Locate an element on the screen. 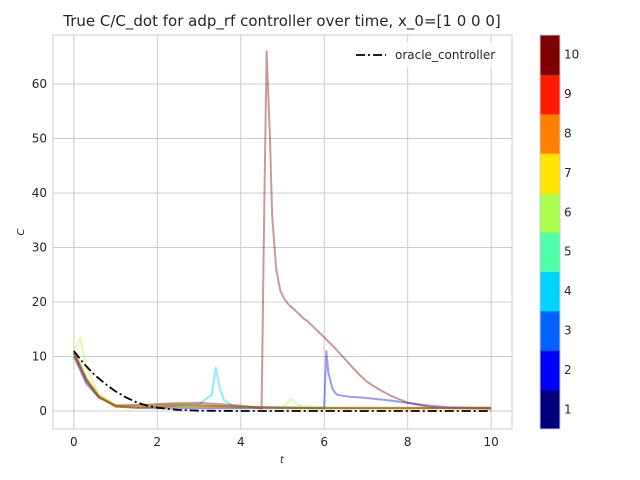 This screenshot has height=480, width=640. colorbar-tick-label: 1 is located at coordinates (568, 409).